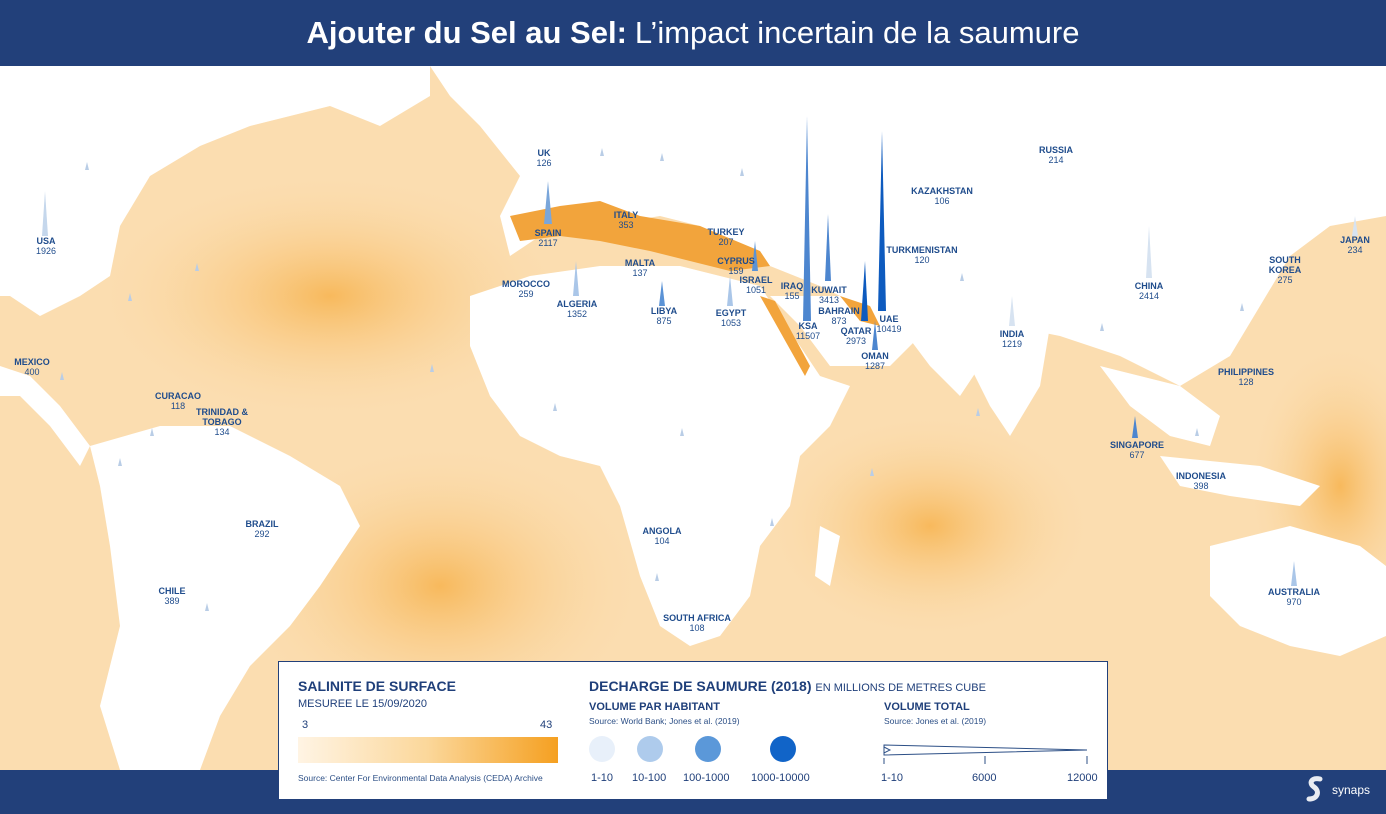 The height and width of the screenshot is (814, 1386). Describe the element at coordinates (649, 778) in the screenshot. I see `class-label-2: 10-100` at that location.